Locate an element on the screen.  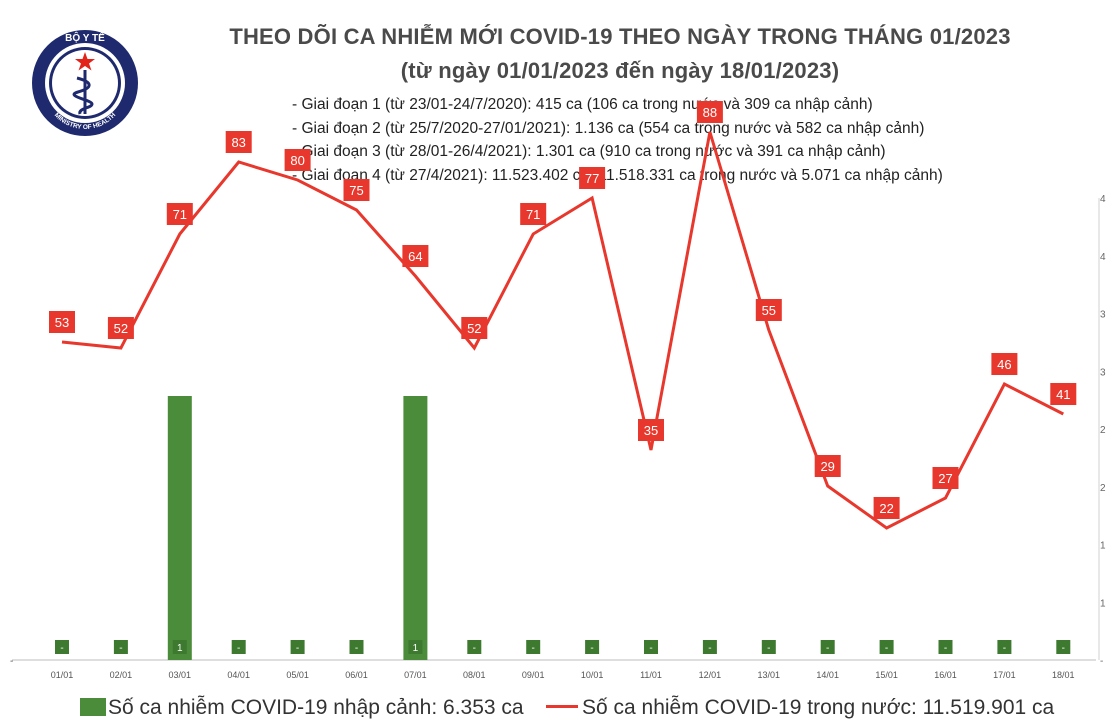
right-axis-tick-label: 4 is located at coordinates (1103, 199).